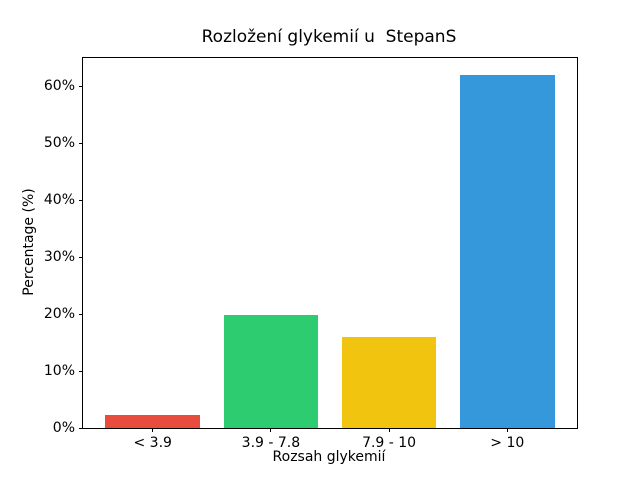 Image resolution: width=640 pixels, height=480 pixels. I want to click on y-tick-label: 30%, so click(59, 257).